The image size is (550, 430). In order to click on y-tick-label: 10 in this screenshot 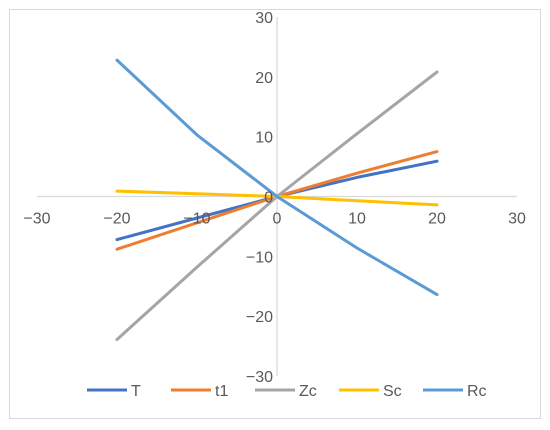, I will do `click(264, 138)`.